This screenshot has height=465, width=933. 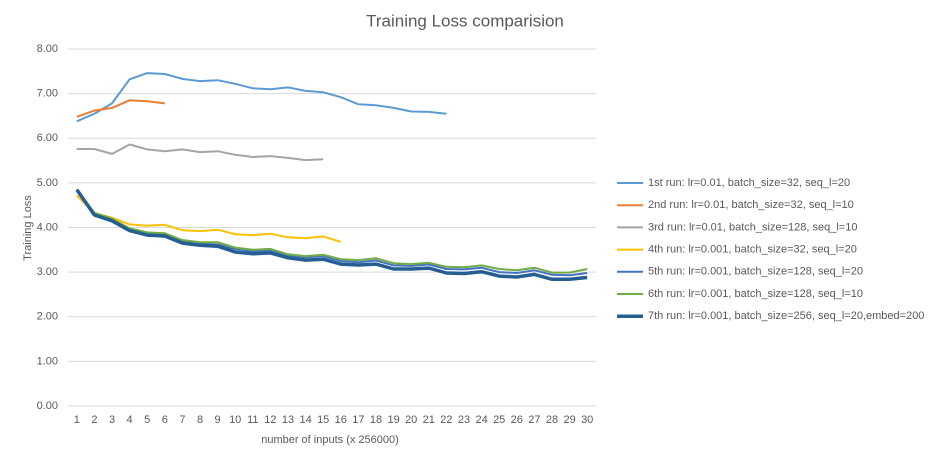 What do you see at coordinates (288, 420) in the screenshot?
I see `x-tick-label: 13` at bounding box center [288, 420].